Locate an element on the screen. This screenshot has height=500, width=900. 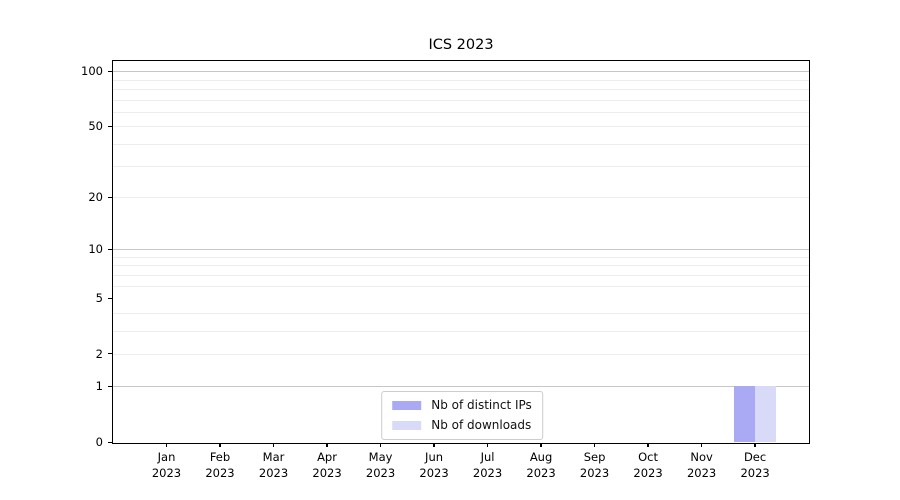
x-tick-label: Oct 2023 is located at coordinates (648, 465).